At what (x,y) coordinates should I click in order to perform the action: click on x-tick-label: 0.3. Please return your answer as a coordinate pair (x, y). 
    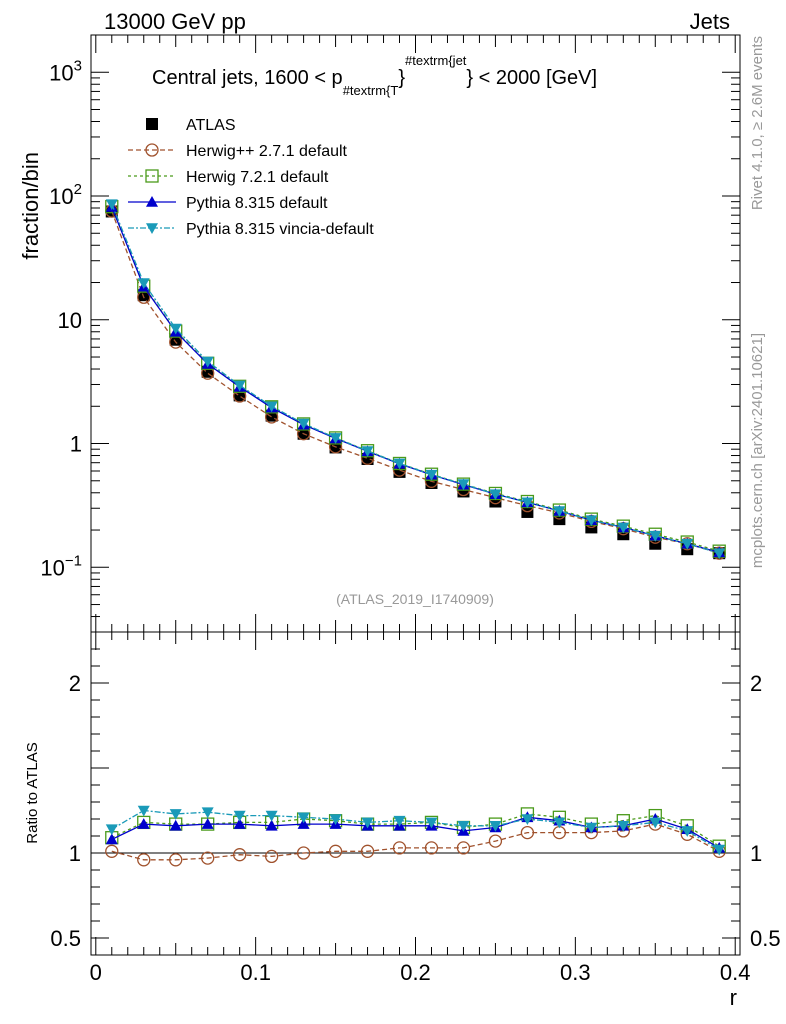
    Looking at the image, I should click on (575, 972).